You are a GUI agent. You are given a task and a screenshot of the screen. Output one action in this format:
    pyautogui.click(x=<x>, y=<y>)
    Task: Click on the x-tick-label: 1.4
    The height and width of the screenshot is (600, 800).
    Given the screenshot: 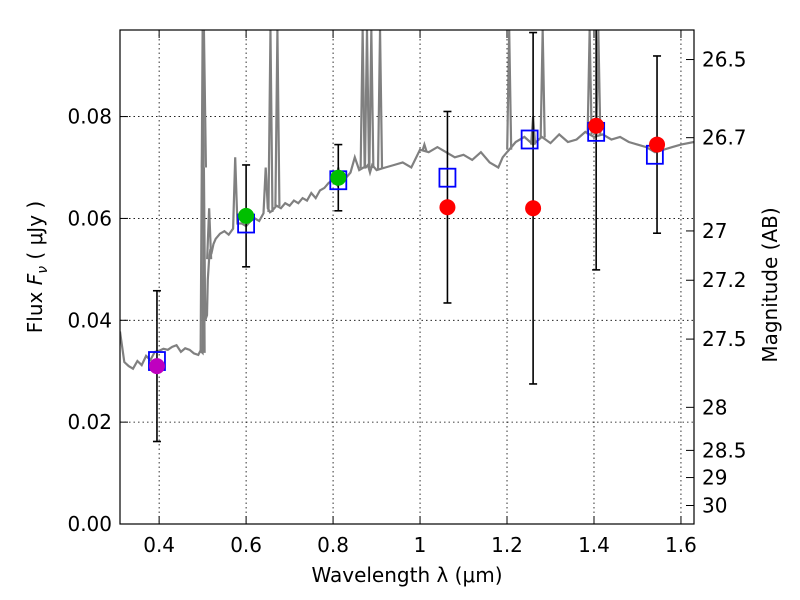 What is the action you would take?
    pyautogui.click(x=594, y=545)
    